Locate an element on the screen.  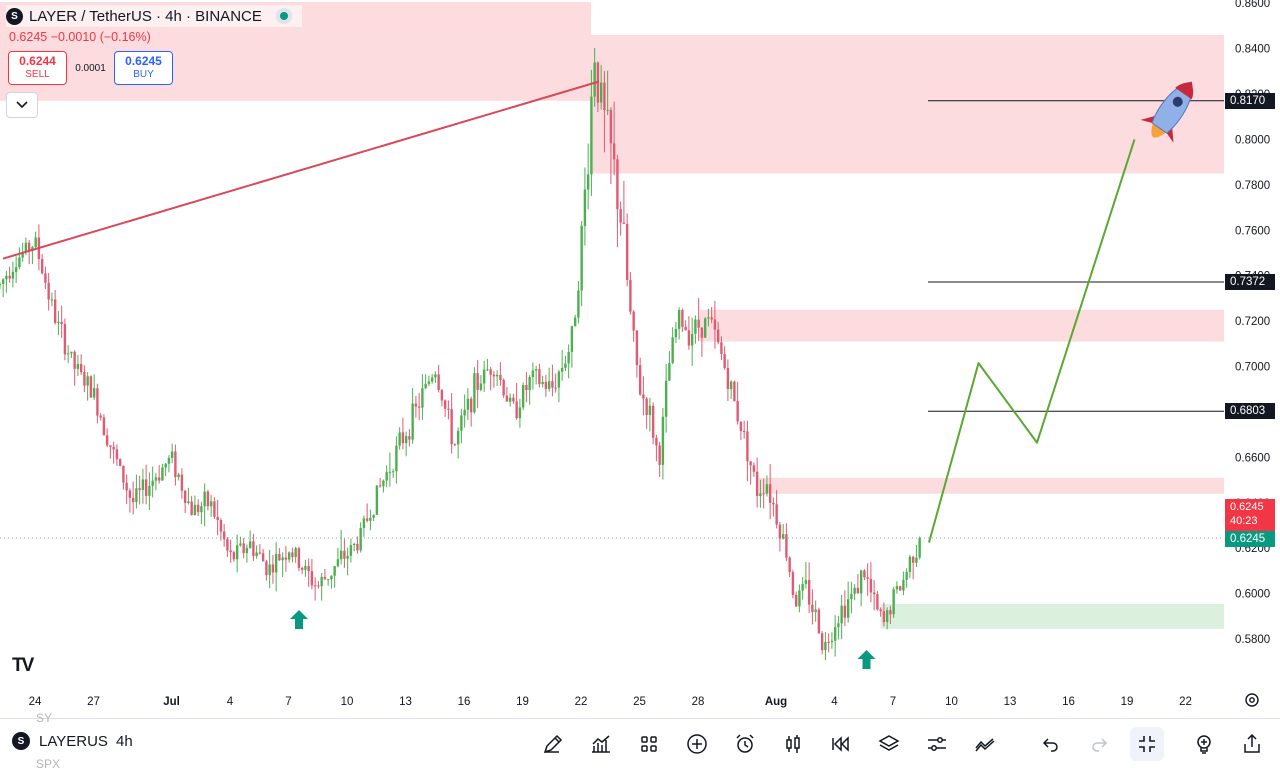
price-label-0.7372: 0.7372 is located at coordinates (1250, 282).